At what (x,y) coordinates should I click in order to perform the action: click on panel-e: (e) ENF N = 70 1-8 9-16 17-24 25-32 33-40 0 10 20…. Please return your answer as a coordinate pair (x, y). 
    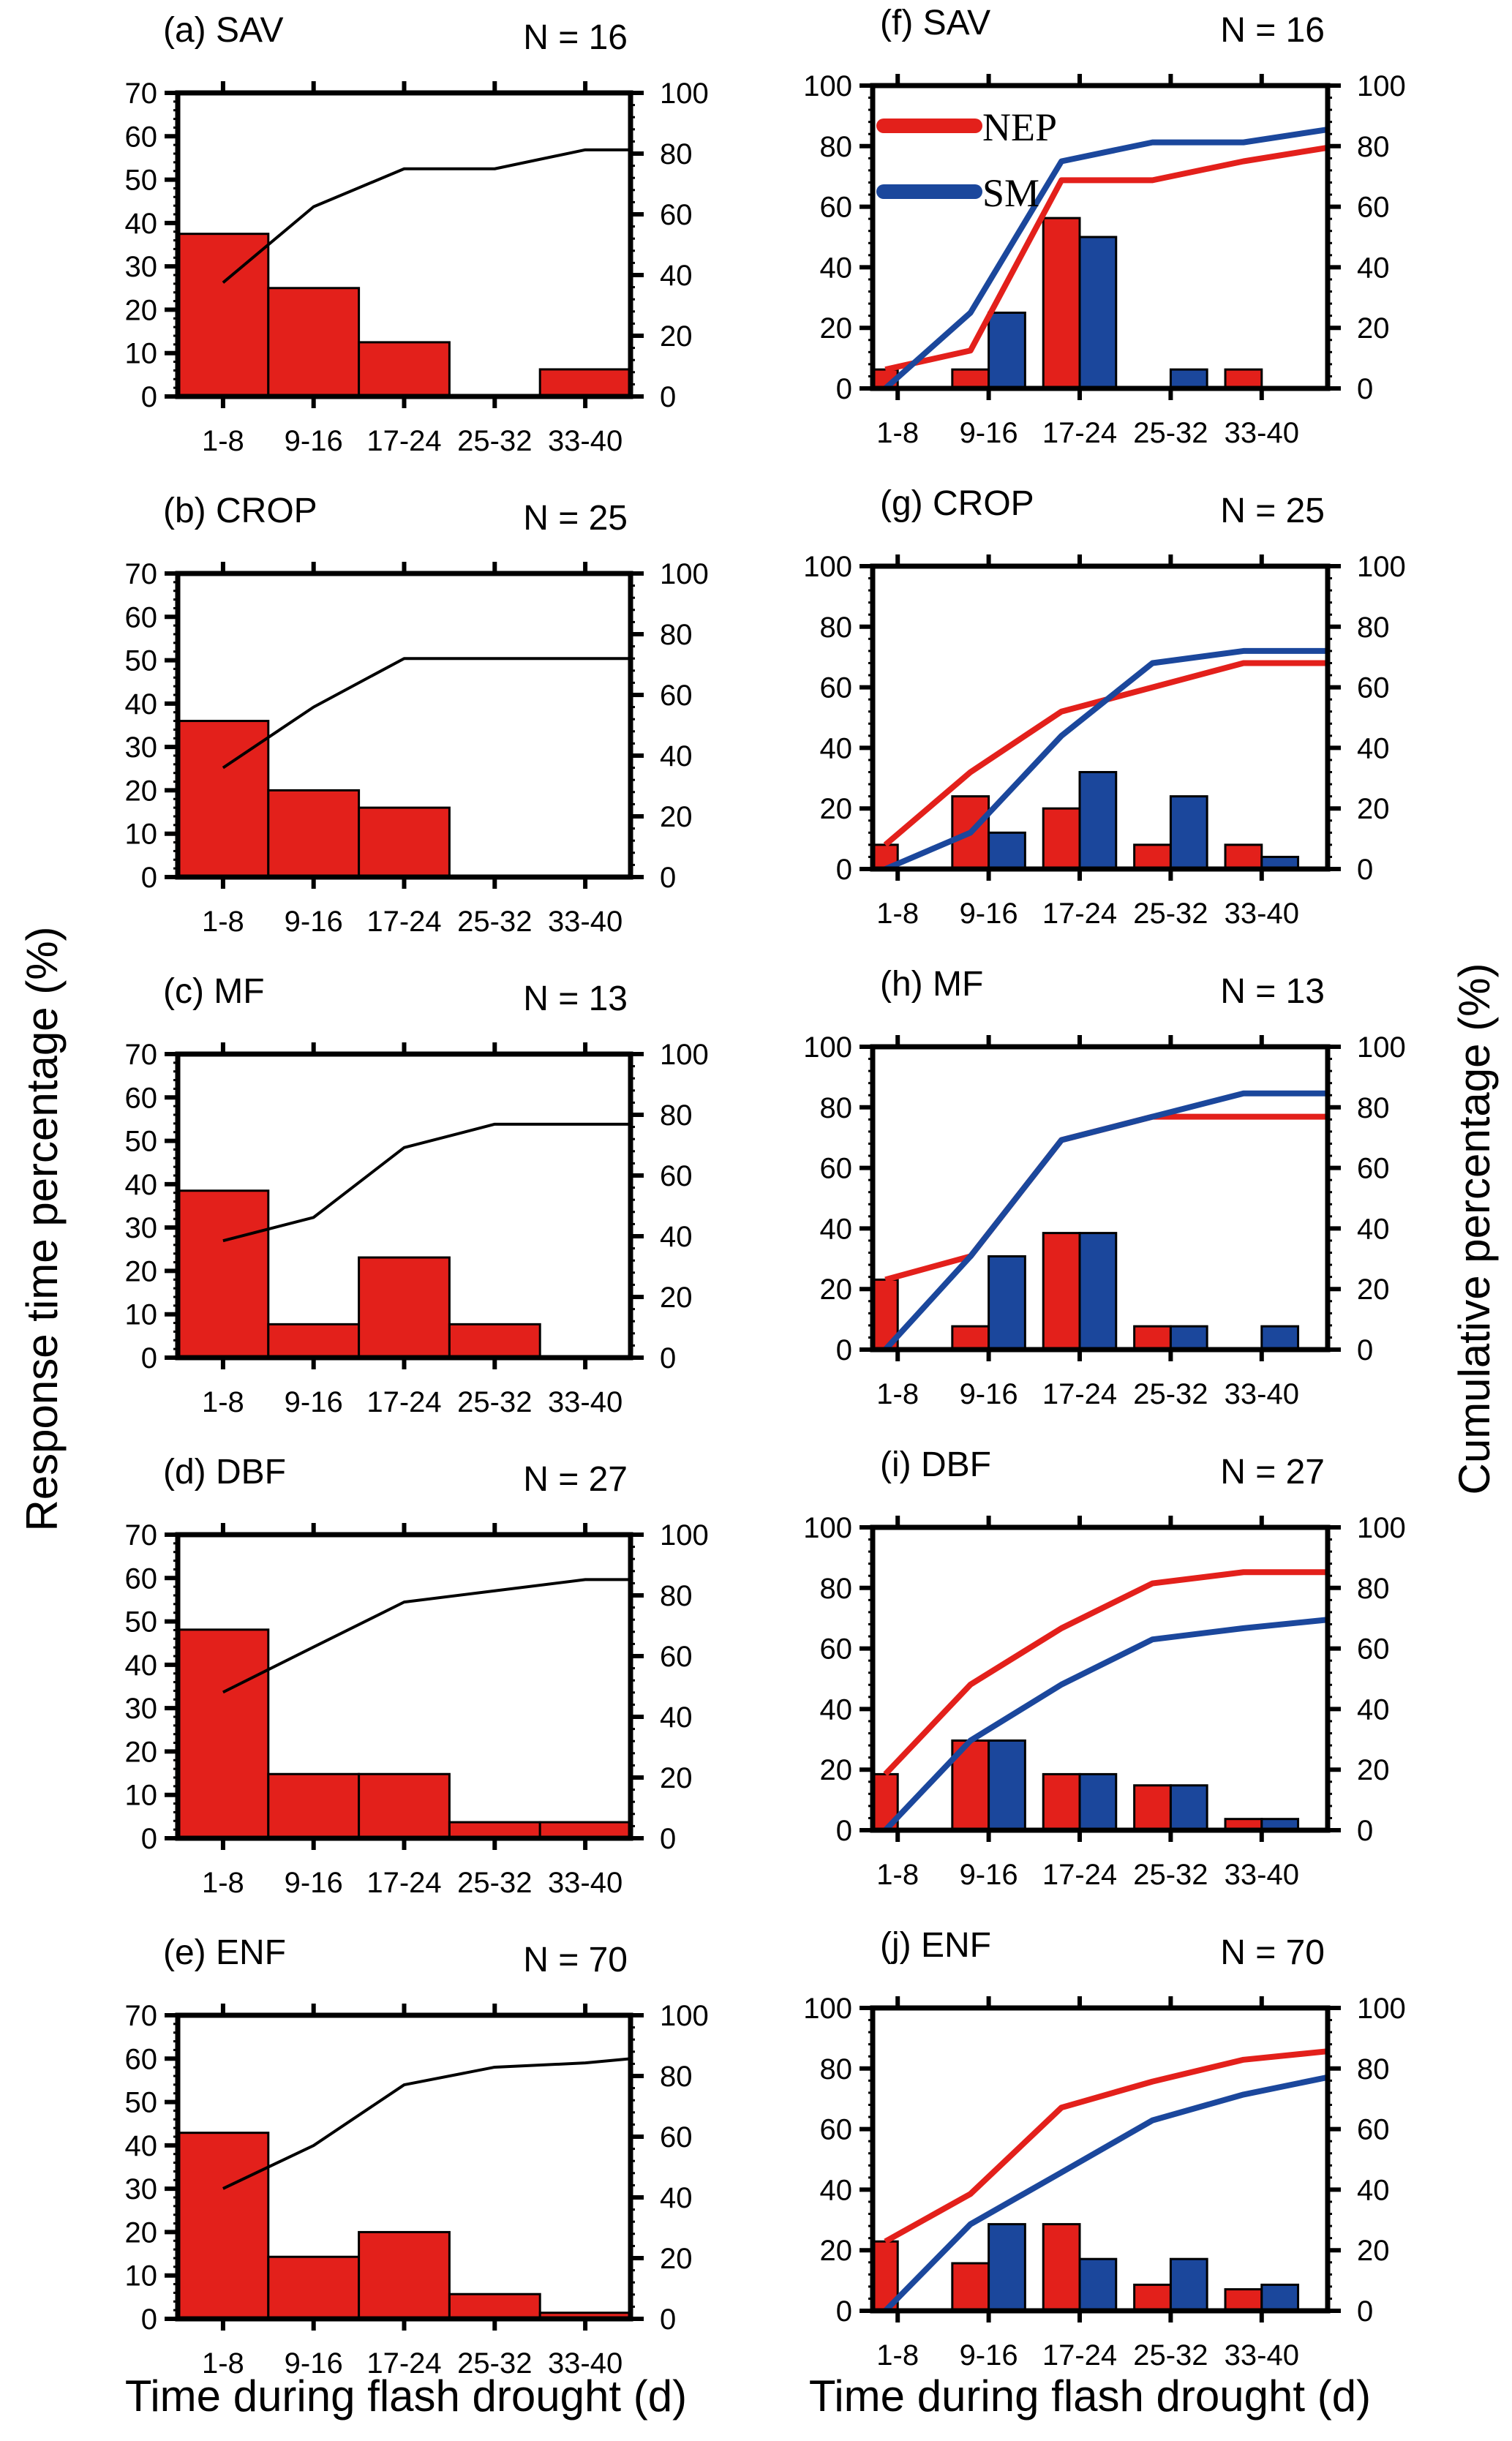
    Looking at the image, I should click on (417, 2156).